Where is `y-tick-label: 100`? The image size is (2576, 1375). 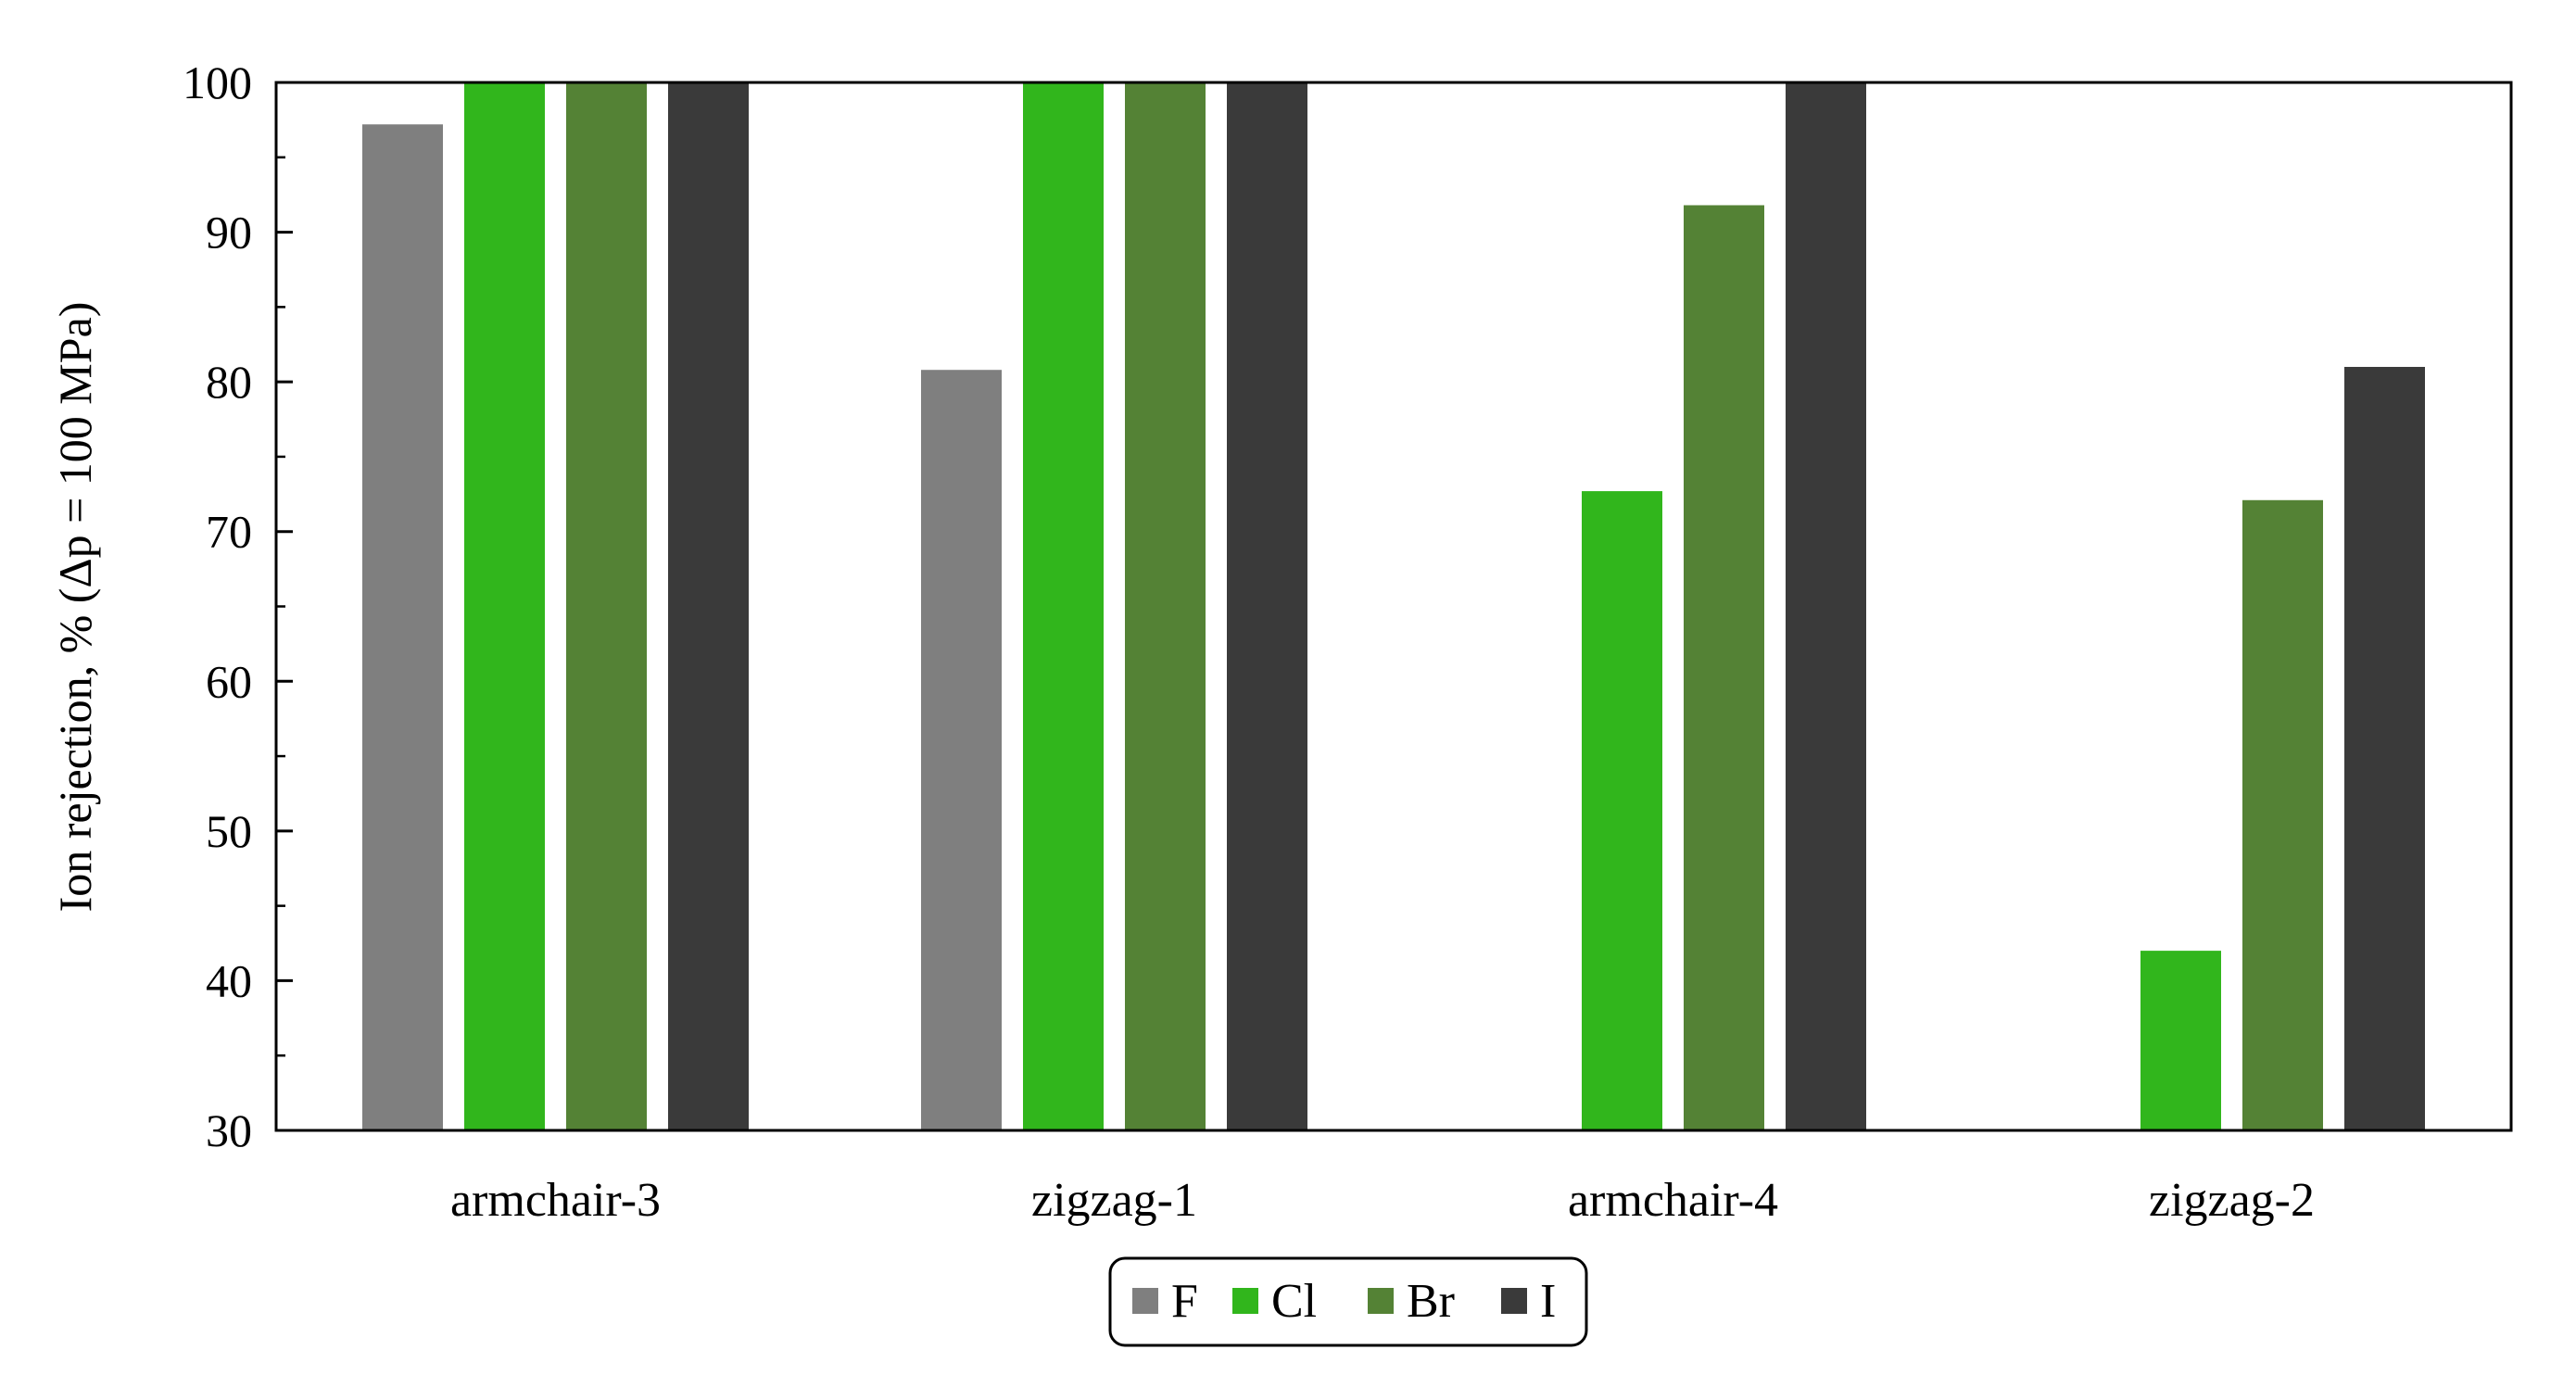 y-tick-label: 100 is located at coordinates (218, 83).